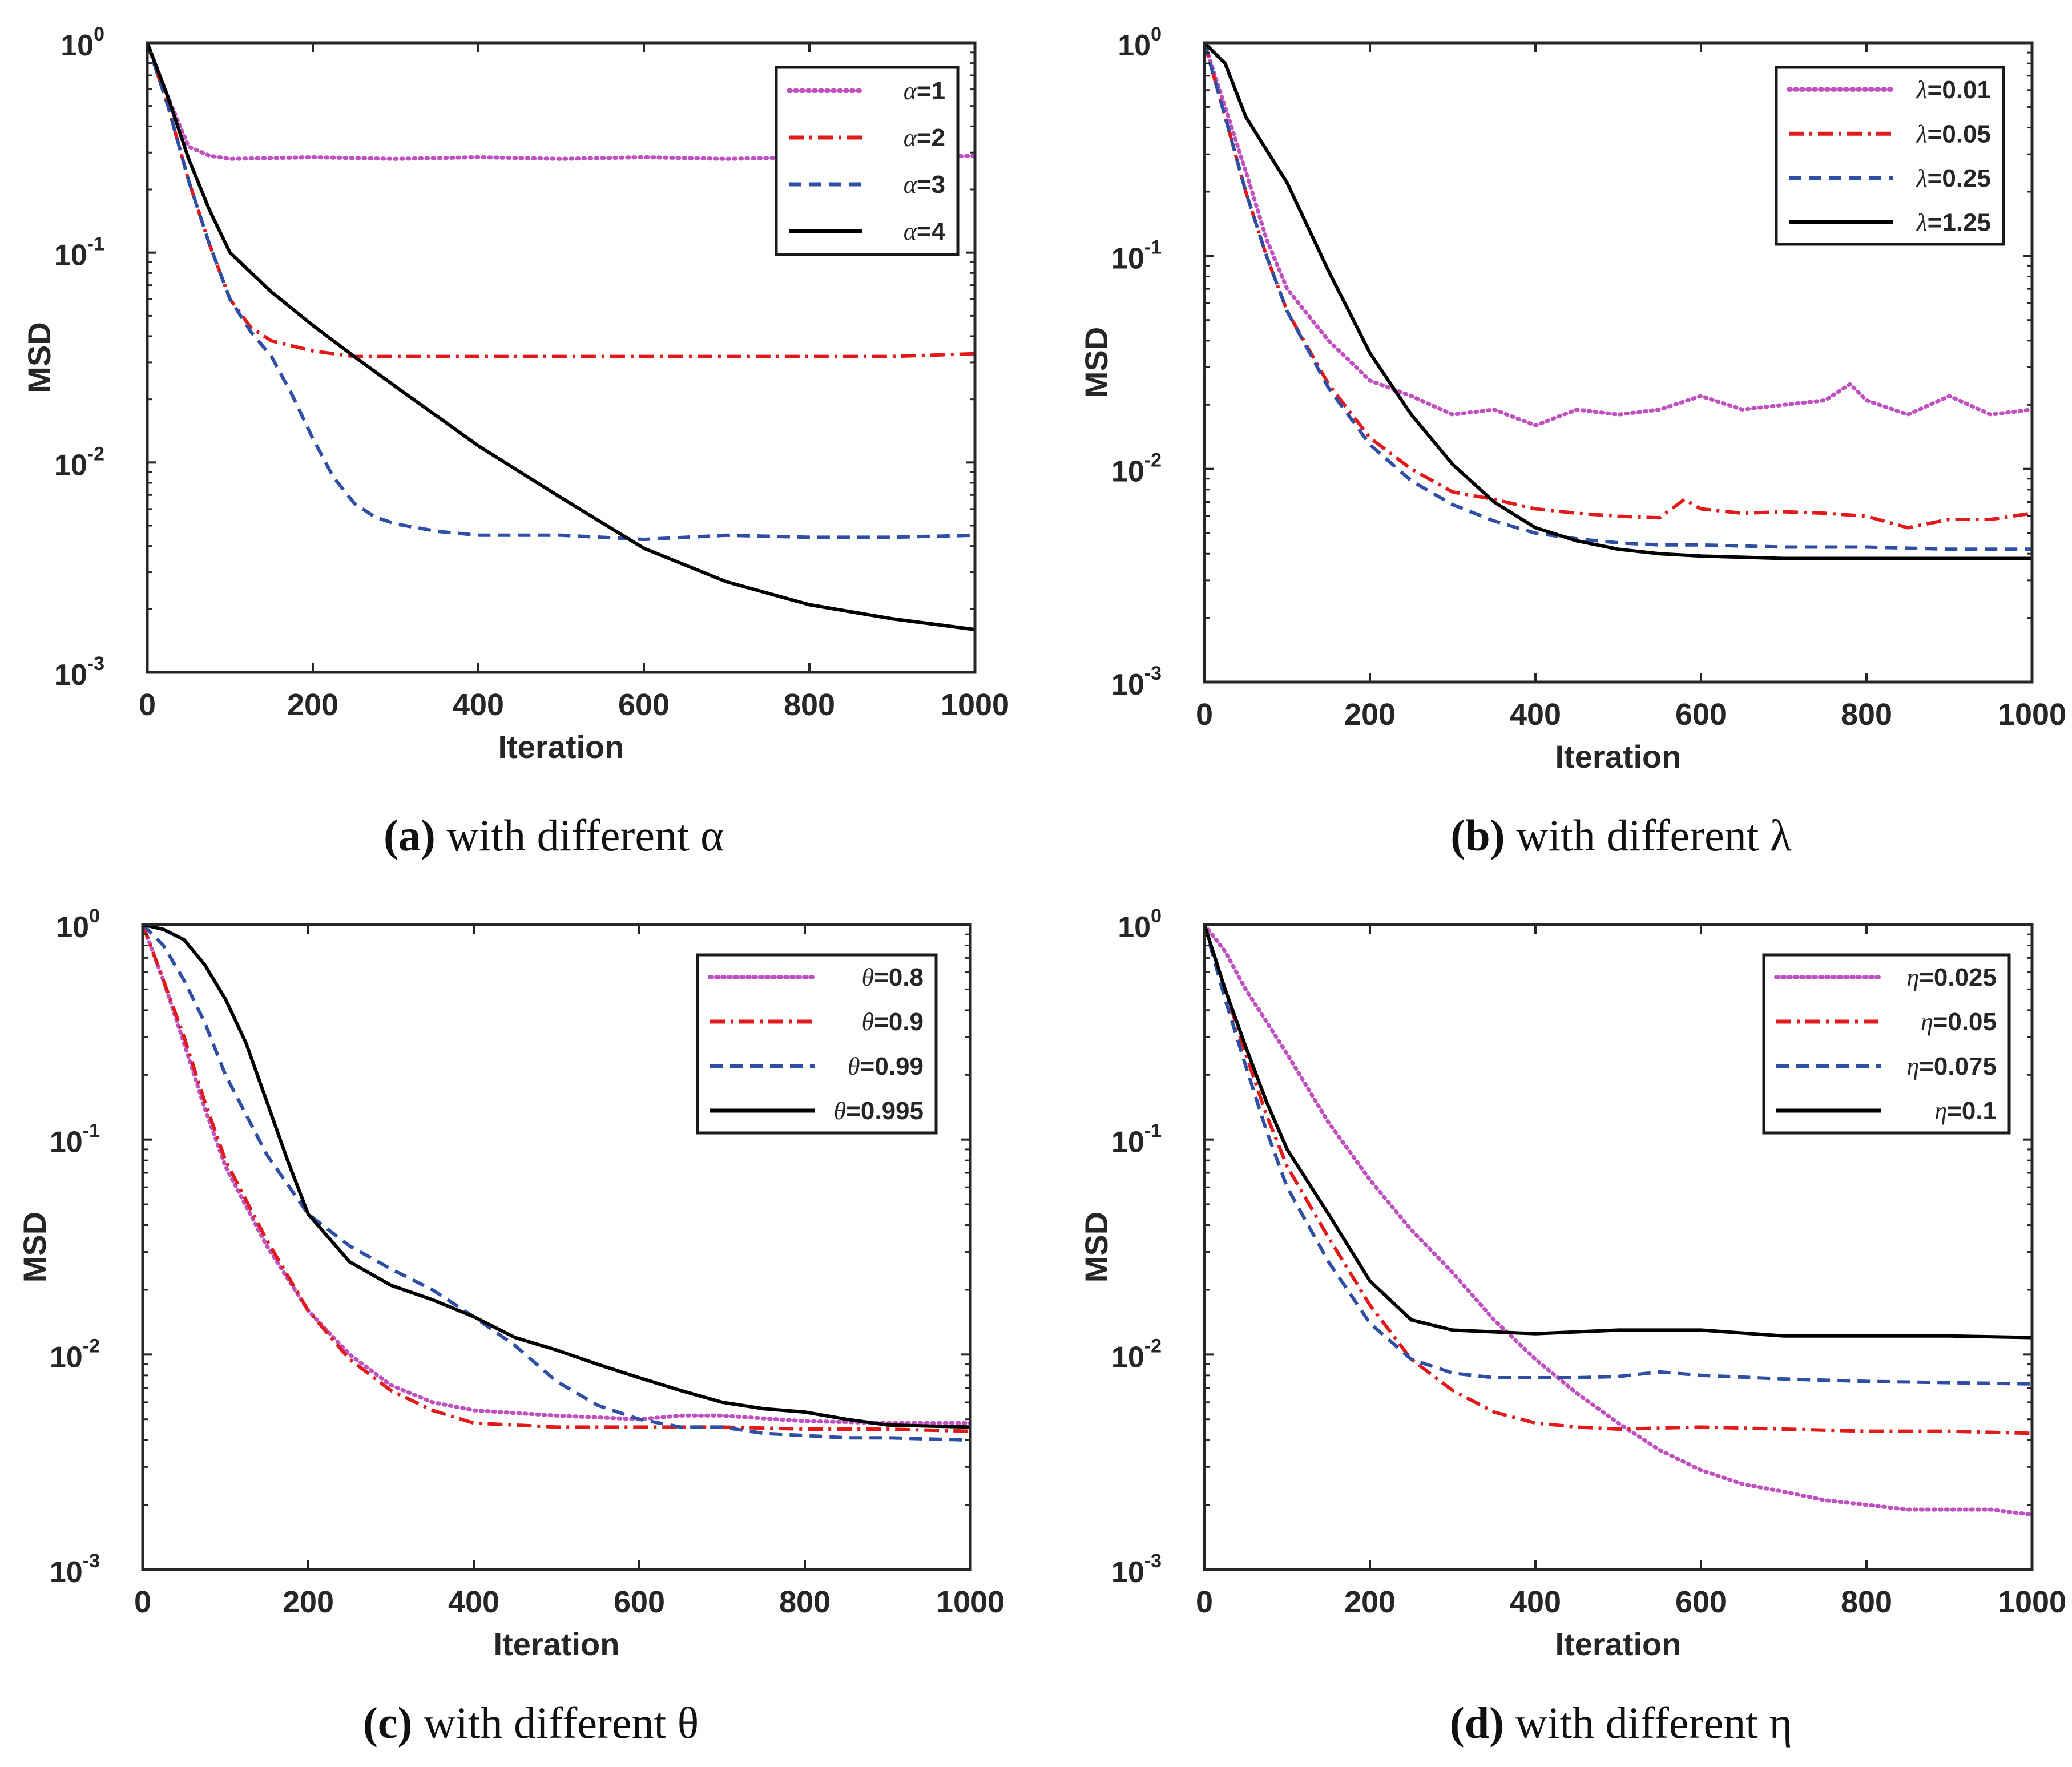 The height and width of the screenshot is (1767, 2072). I want to click on axes-box-c, so click(556, 1247).